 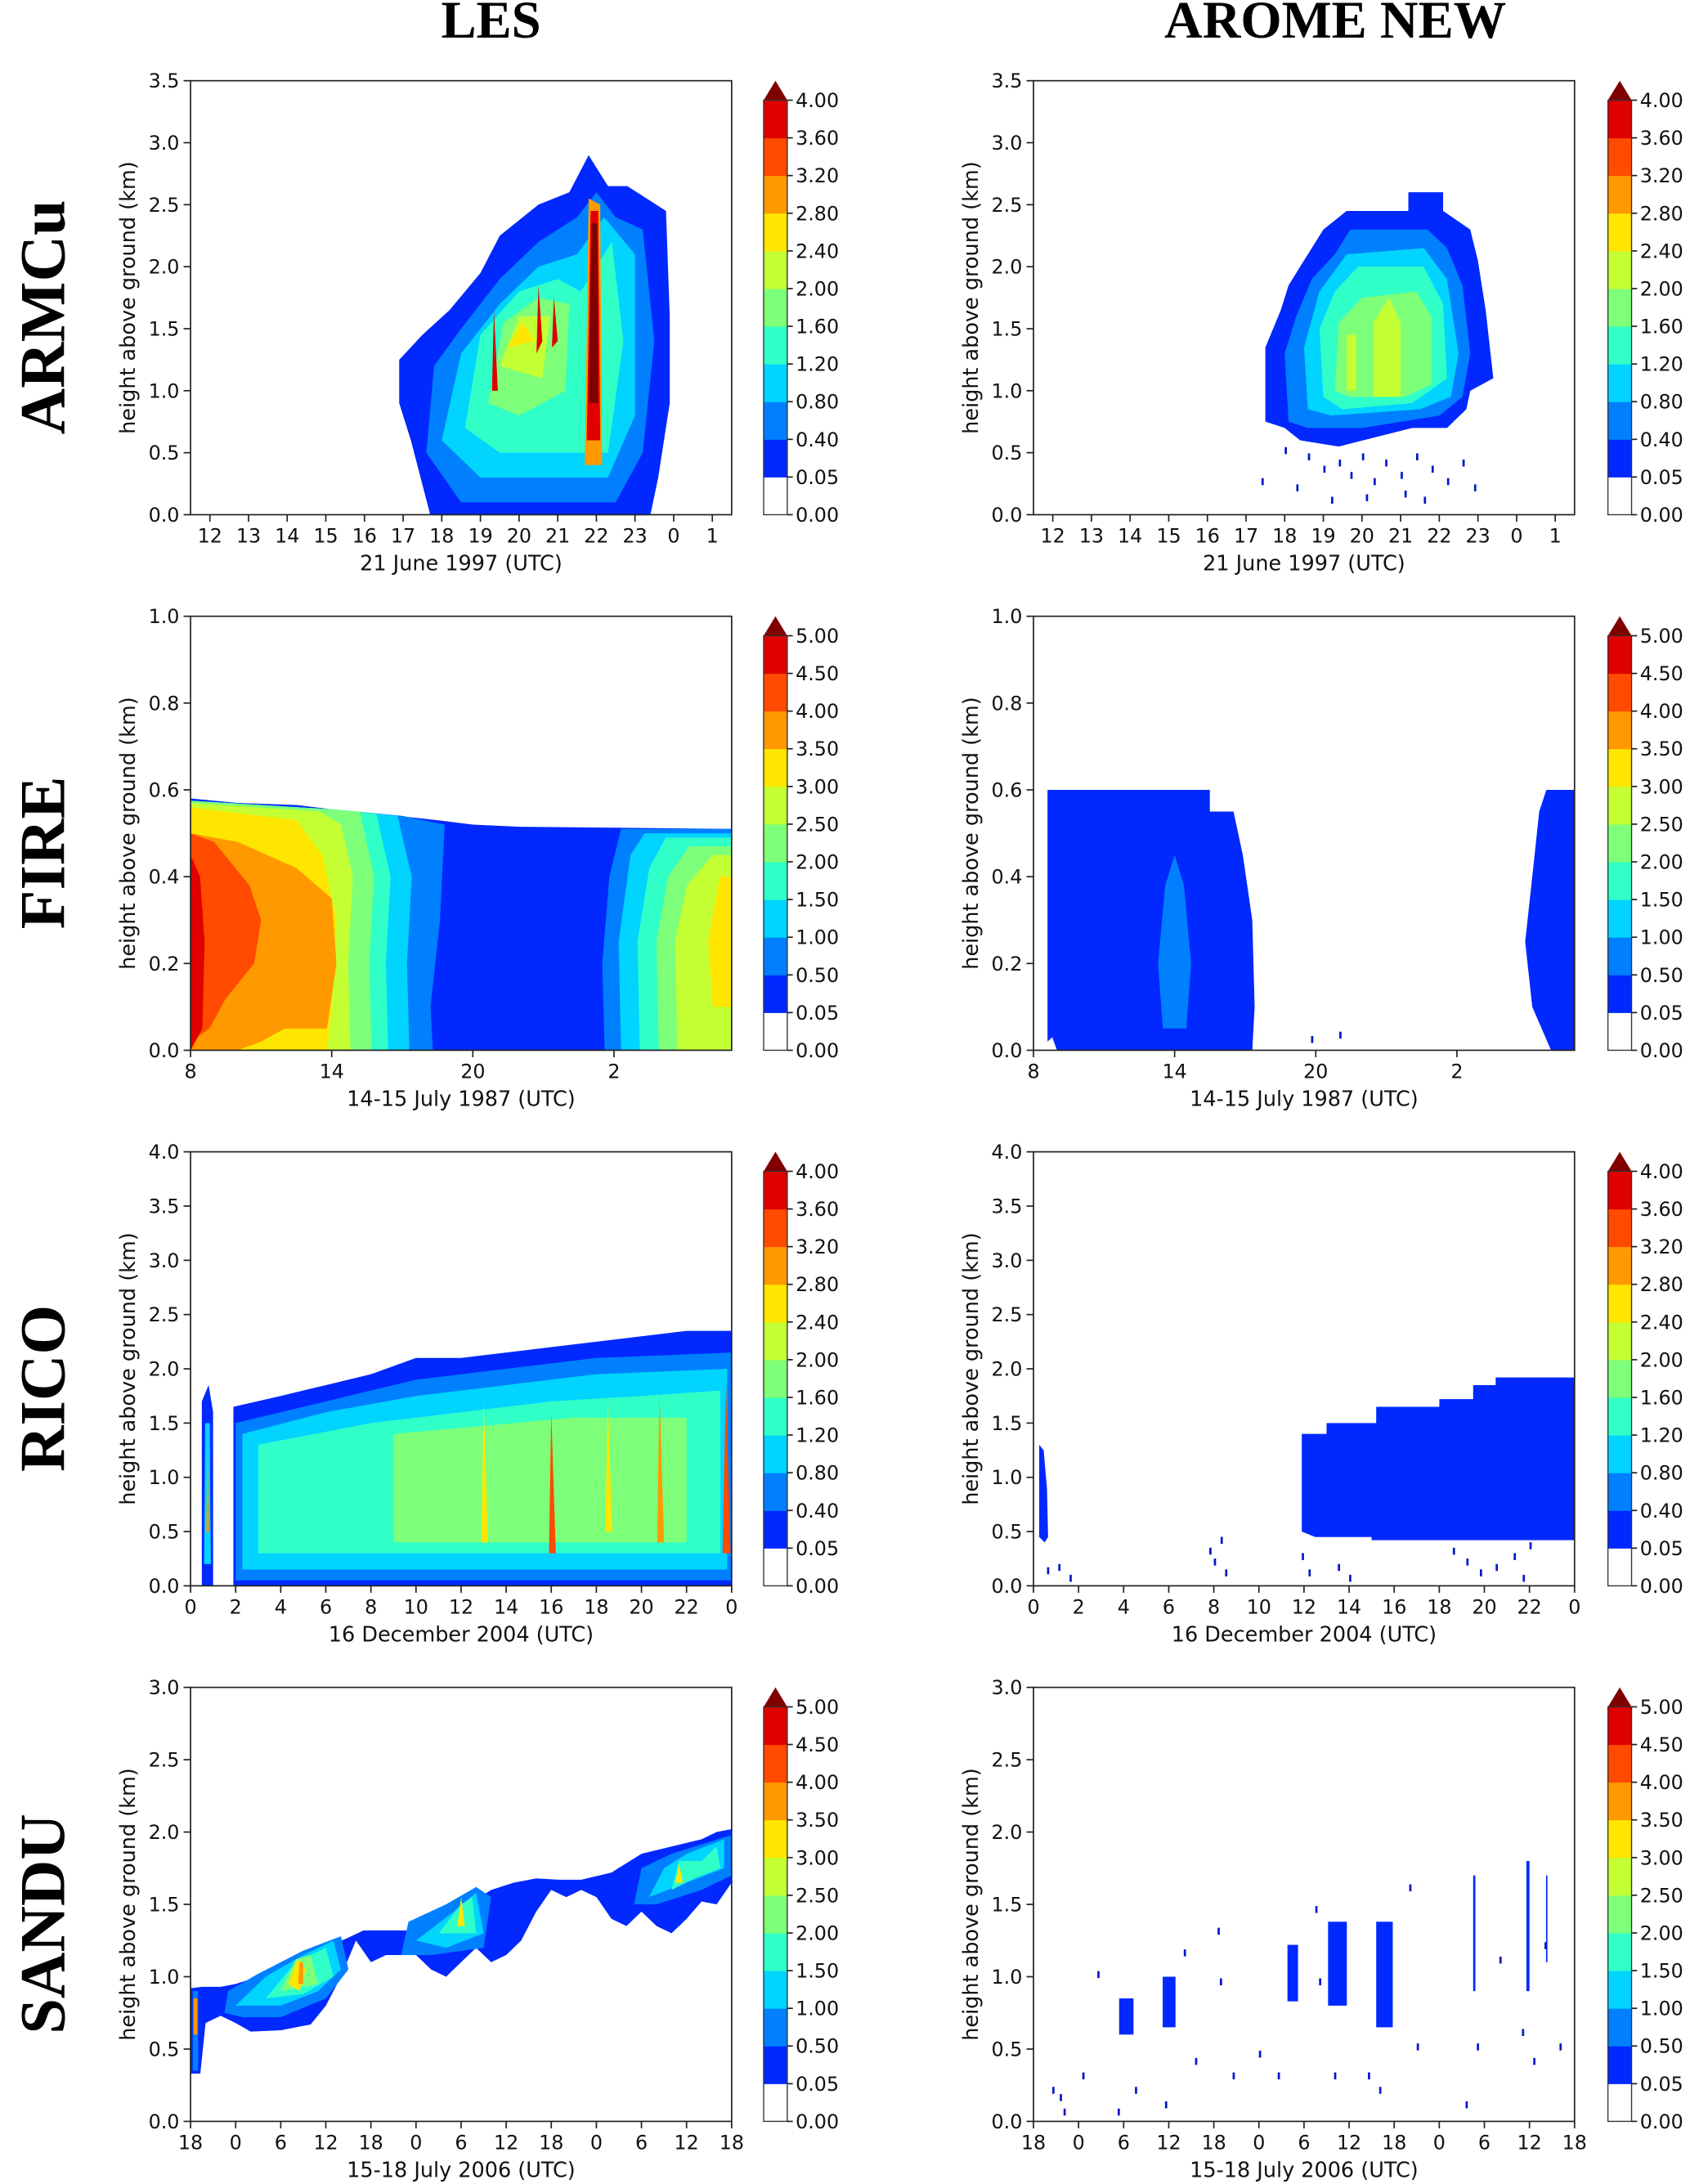 I want to click on row-title-armcu: ARMCu, so click(x=43, y=317).